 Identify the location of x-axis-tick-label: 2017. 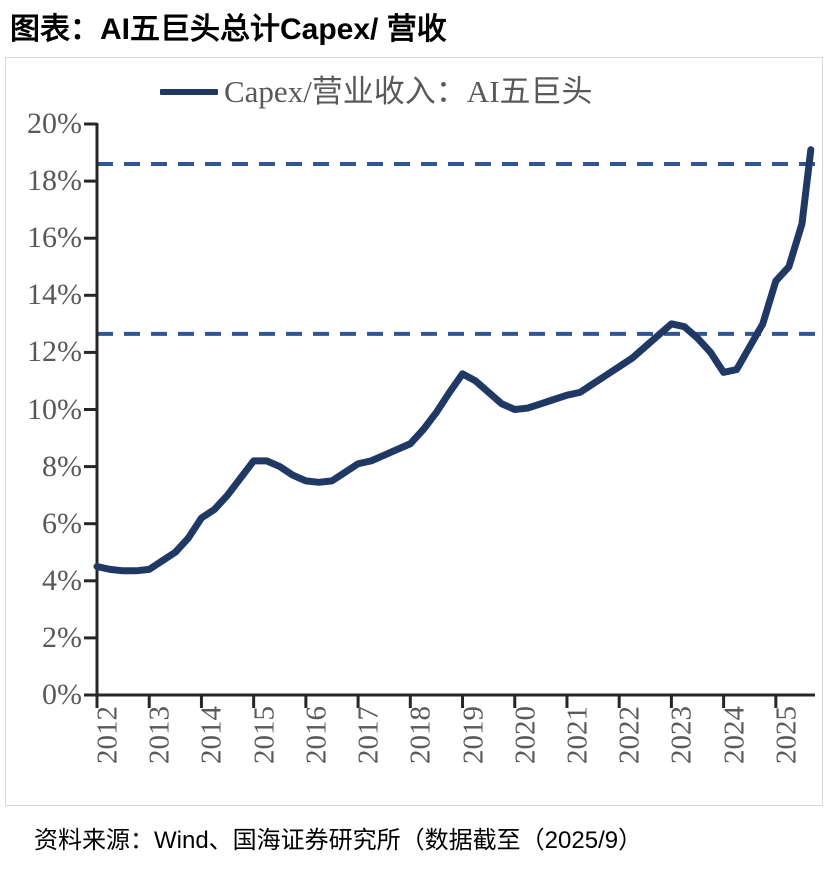
(368, 735).